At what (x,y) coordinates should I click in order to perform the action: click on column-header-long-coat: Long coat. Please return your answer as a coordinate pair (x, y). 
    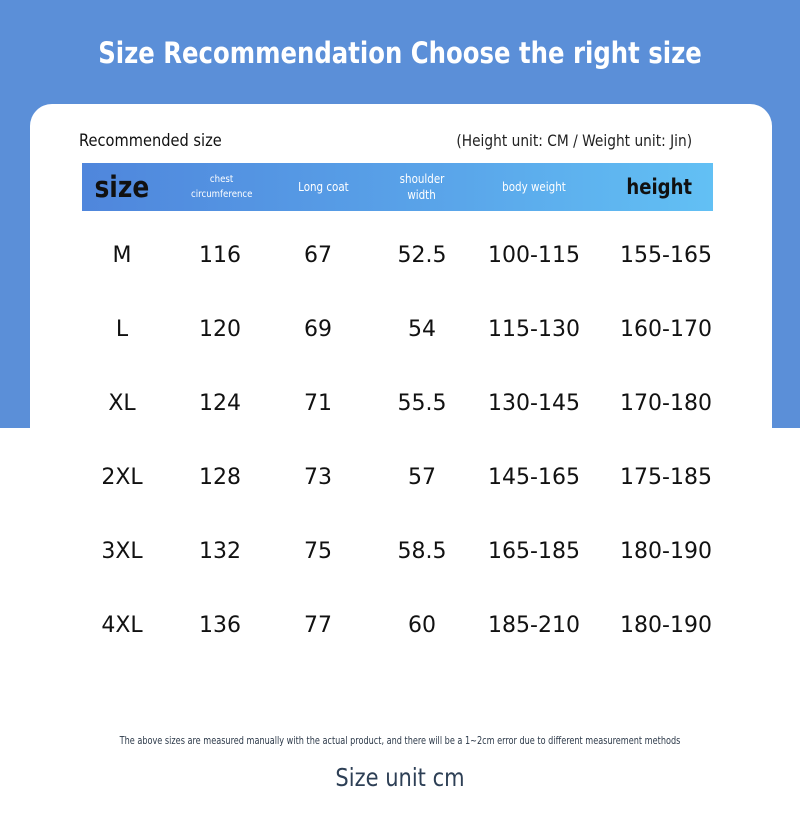
    Looking at the image, I should click on (323, 187).